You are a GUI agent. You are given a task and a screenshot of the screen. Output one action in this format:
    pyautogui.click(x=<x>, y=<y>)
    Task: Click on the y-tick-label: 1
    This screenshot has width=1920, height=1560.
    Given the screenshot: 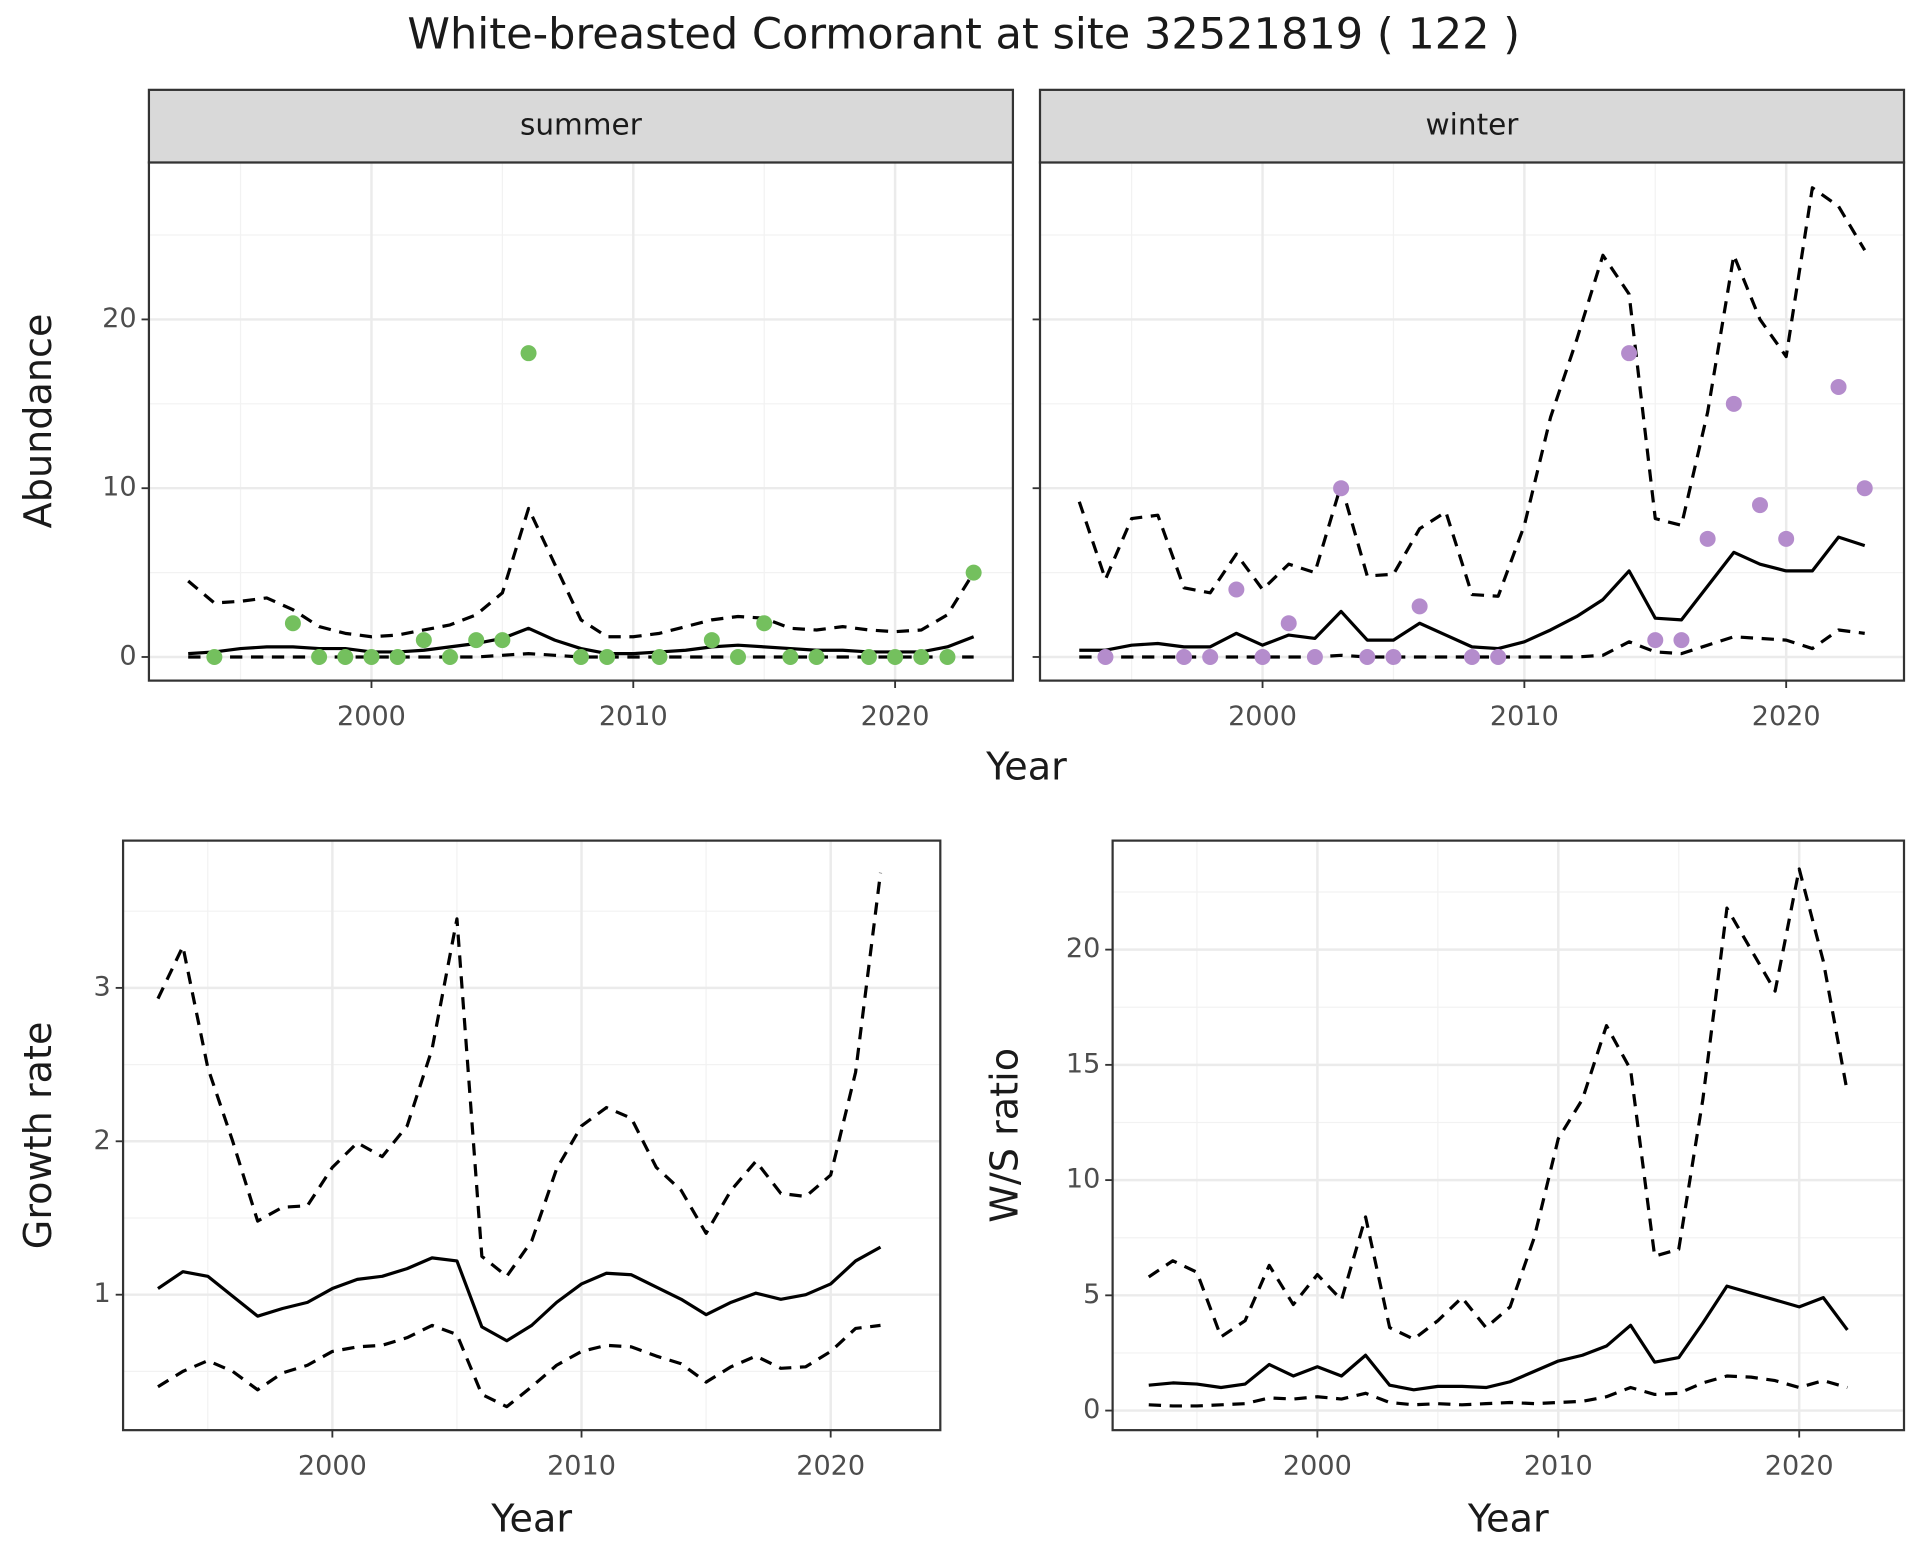 What is the action you would take?
    pyautogui.click(x=102, y=1293)
    